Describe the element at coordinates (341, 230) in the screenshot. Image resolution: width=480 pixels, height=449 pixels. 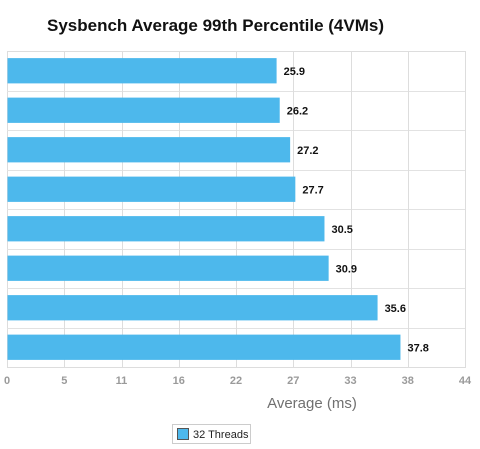
I see `bar-value-label: 30.5` at that location.